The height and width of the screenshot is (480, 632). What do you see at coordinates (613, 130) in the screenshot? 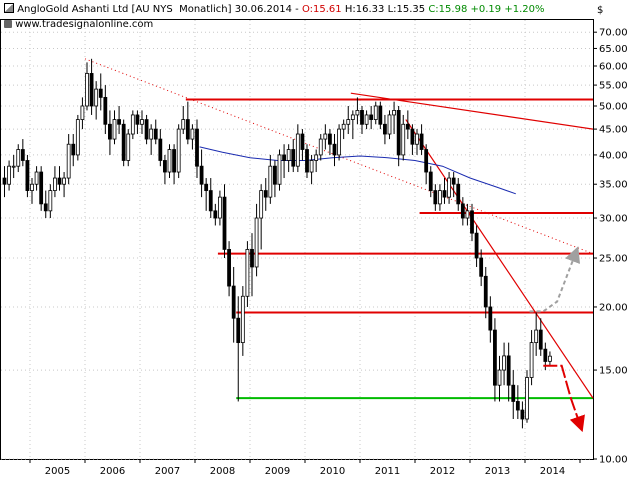
I see `y-tick-label: 45.00` at bounding box center [613, 130].